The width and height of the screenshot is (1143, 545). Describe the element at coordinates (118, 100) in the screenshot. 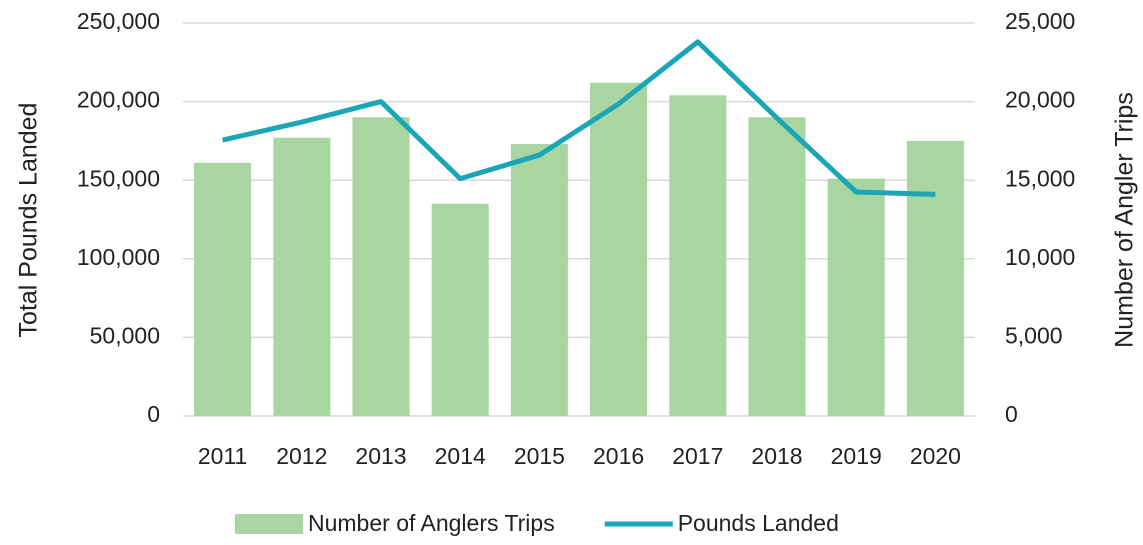

I see `y-tick-label: 200,000` at that location.